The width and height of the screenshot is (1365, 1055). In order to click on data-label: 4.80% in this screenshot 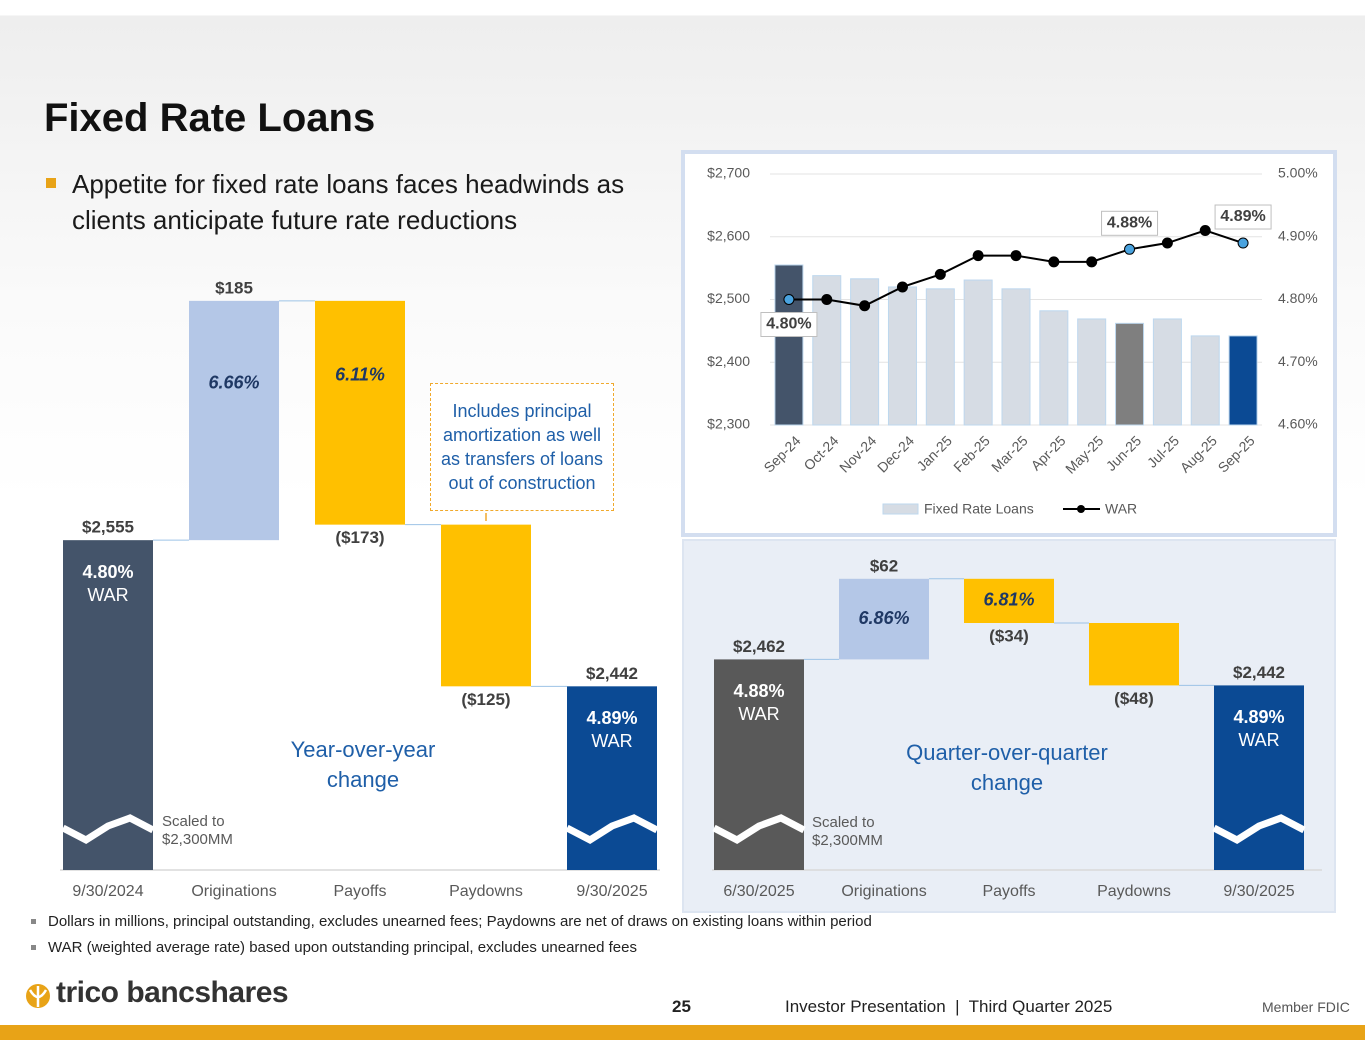, I will do `click(788, 324)`.